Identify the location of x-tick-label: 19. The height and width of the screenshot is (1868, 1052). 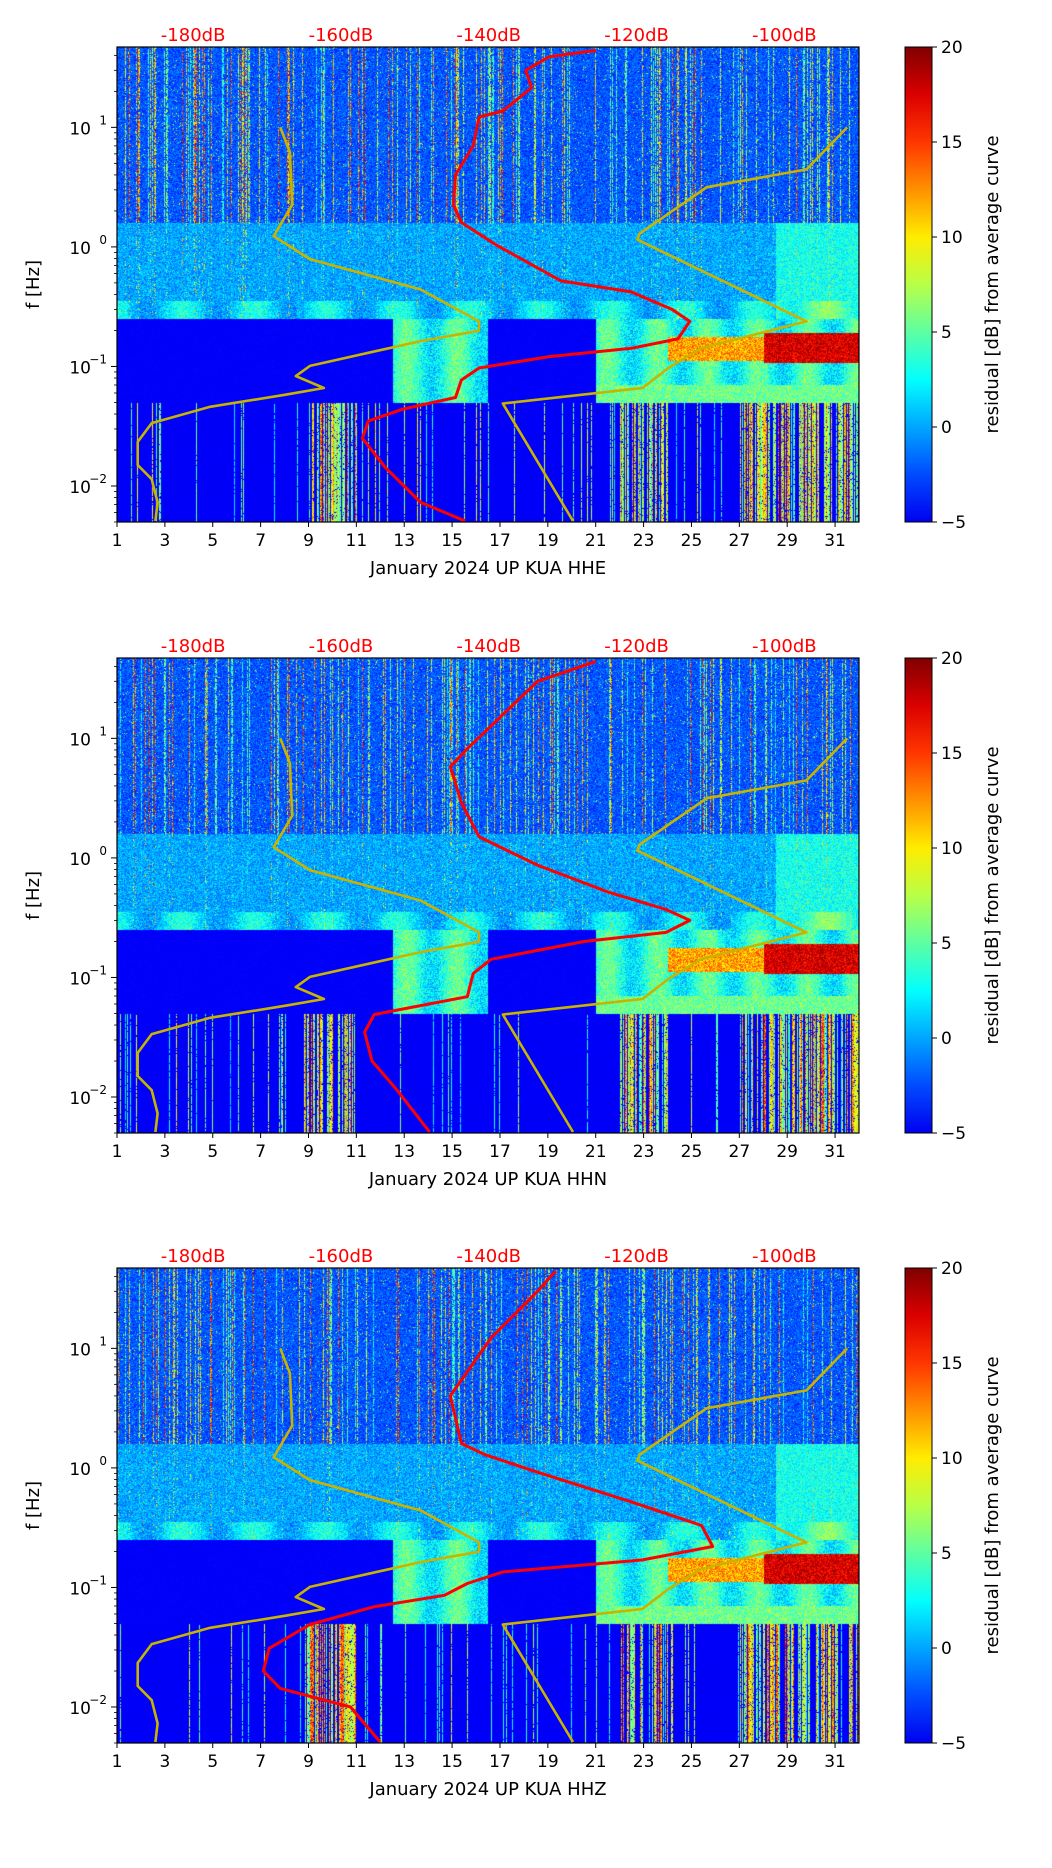
(548, 1152).